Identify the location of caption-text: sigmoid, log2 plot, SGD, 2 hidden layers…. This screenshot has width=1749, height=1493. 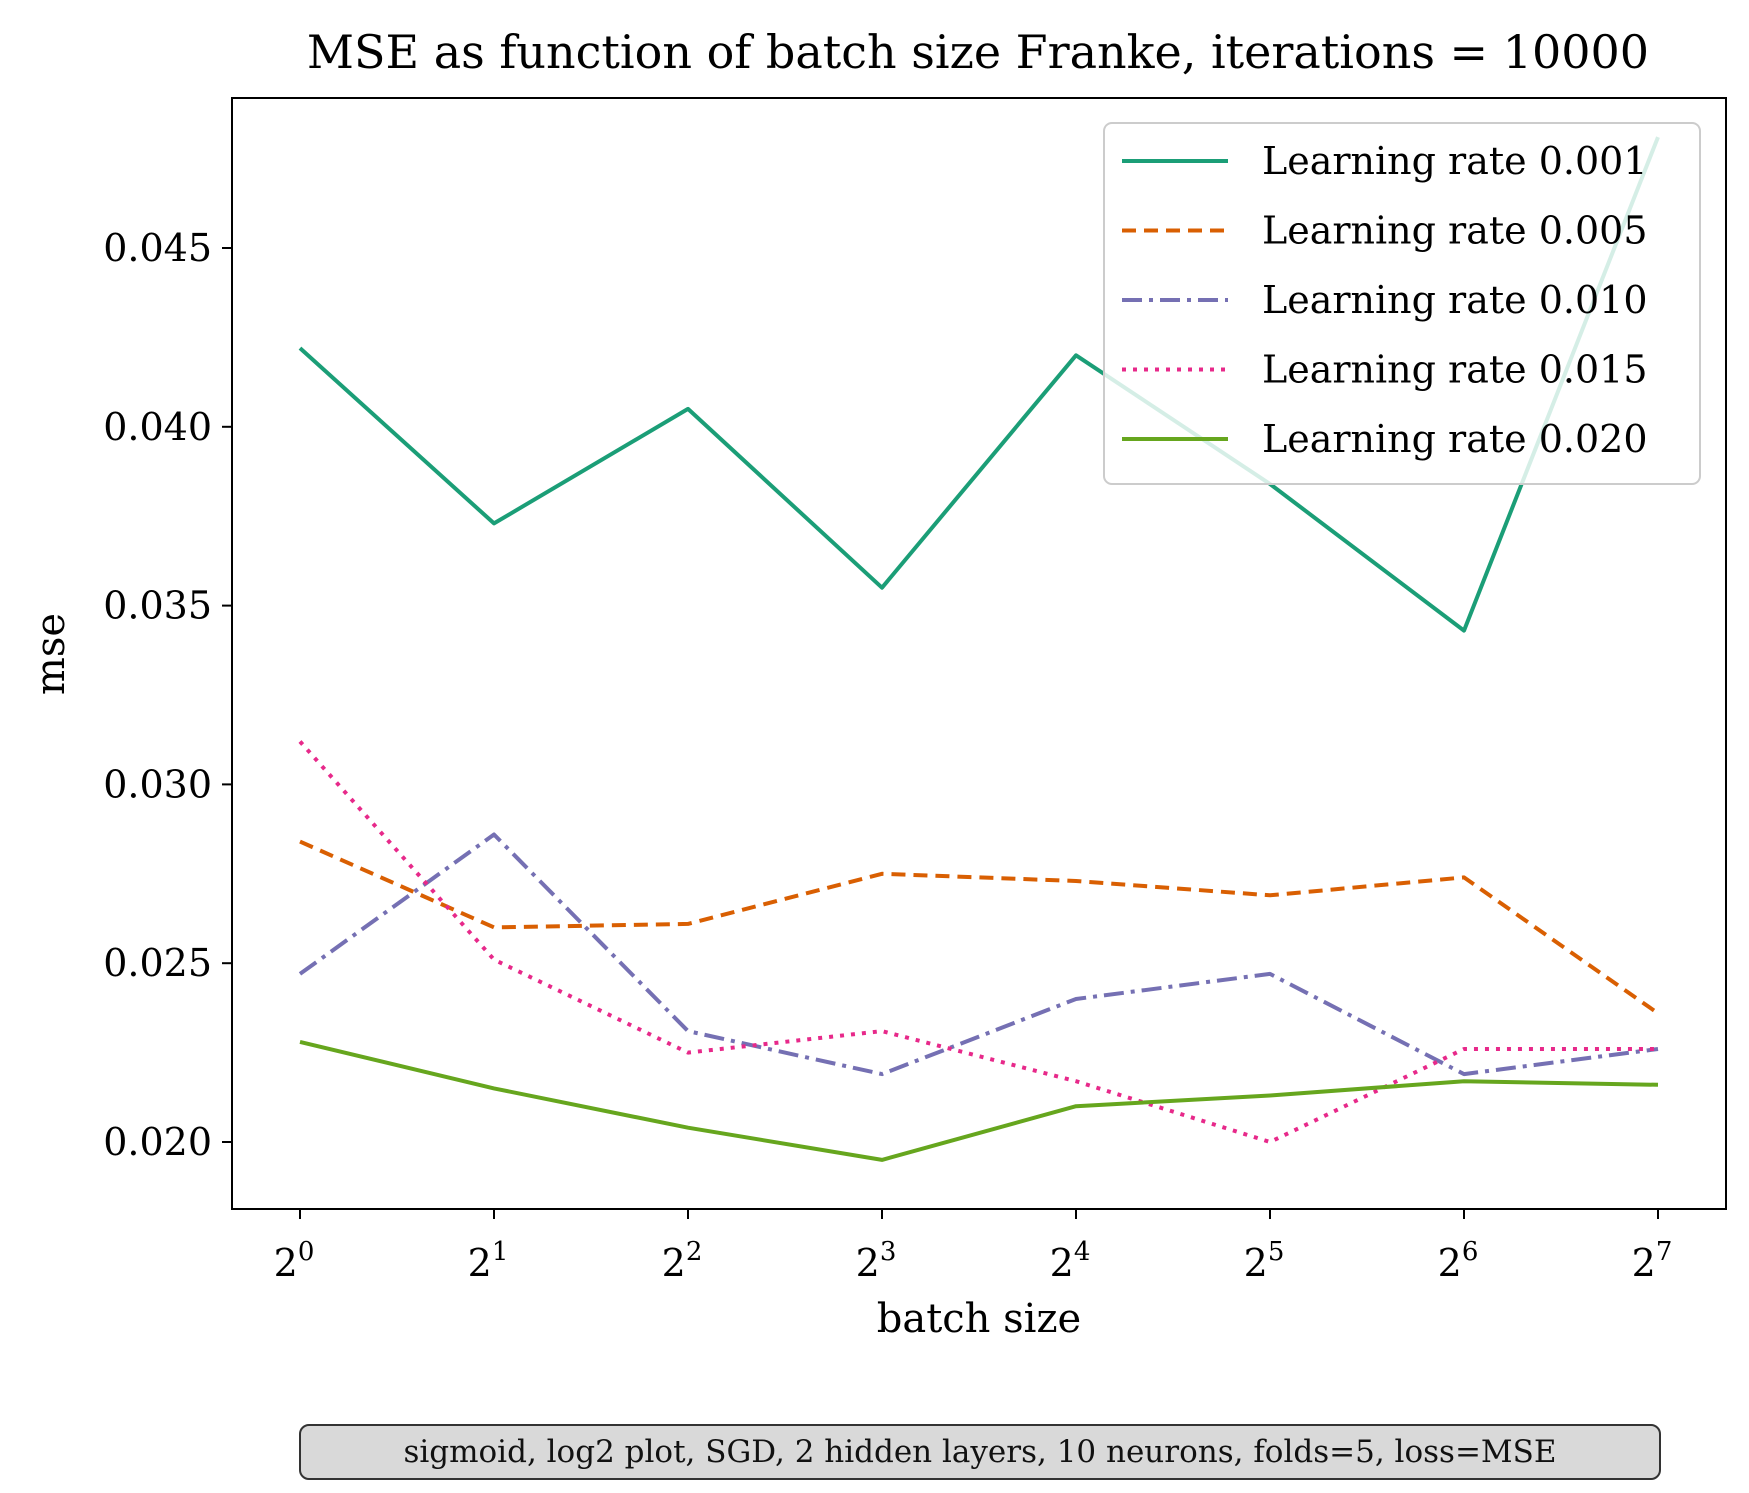
(980, 1452).